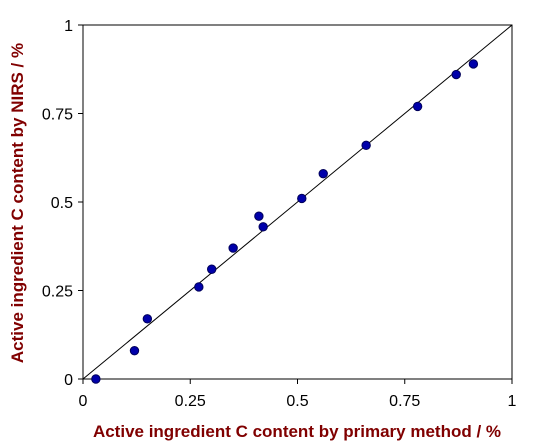  Describe the element at coordinates (190, 401) in the screenshot. I see `x-tick-label: 0.25` at that location.